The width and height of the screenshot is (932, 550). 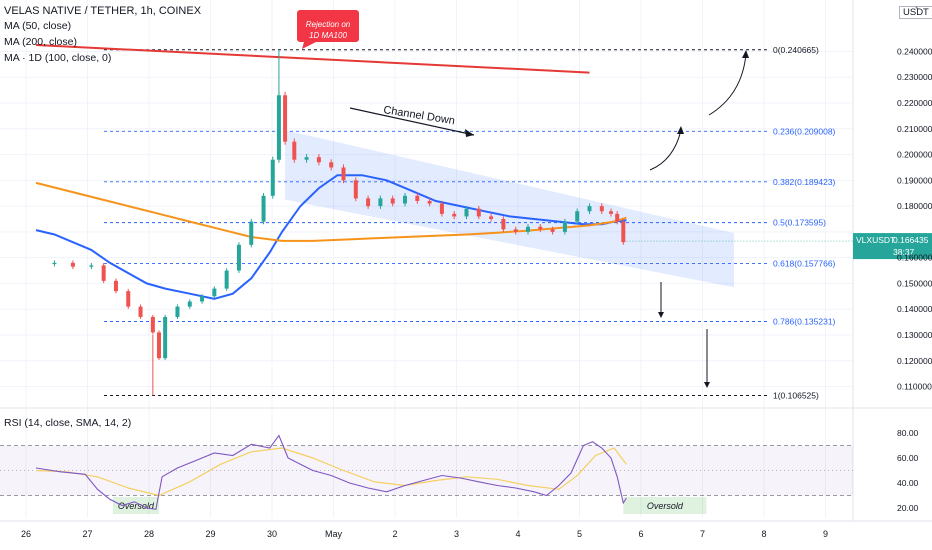 I want to click on rejection-text-line1: Rejection on, so click(x=328, y=24).